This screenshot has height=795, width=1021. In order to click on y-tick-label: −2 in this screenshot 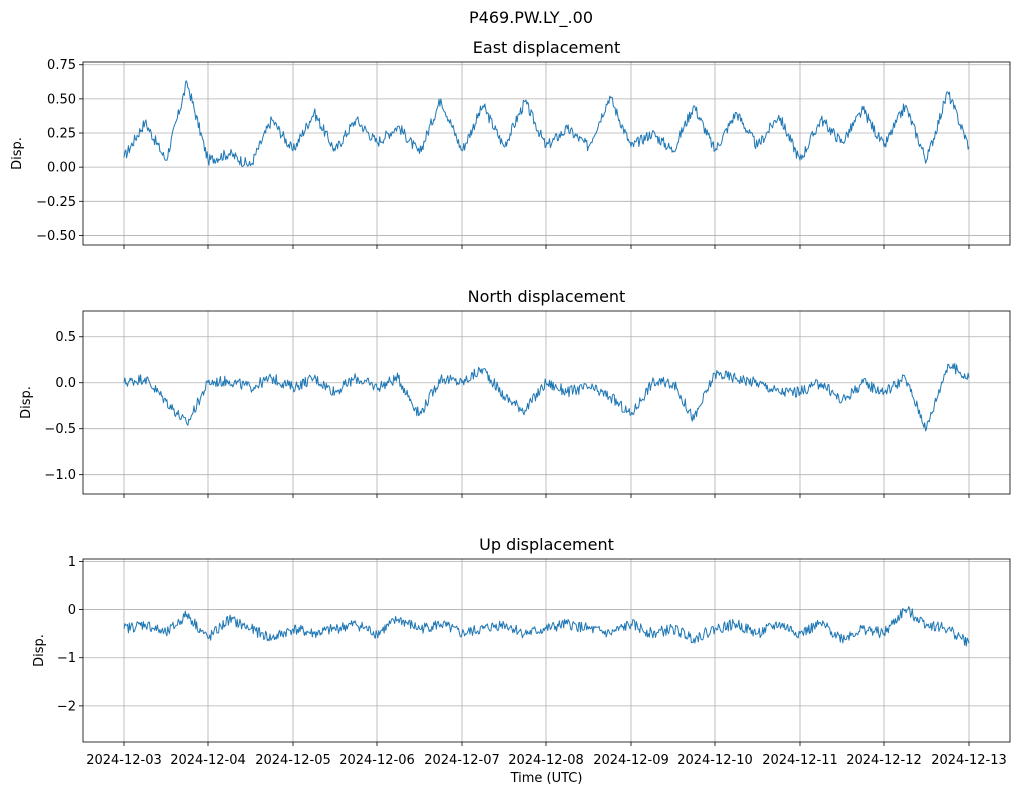, I will do `click(66, 706)`.